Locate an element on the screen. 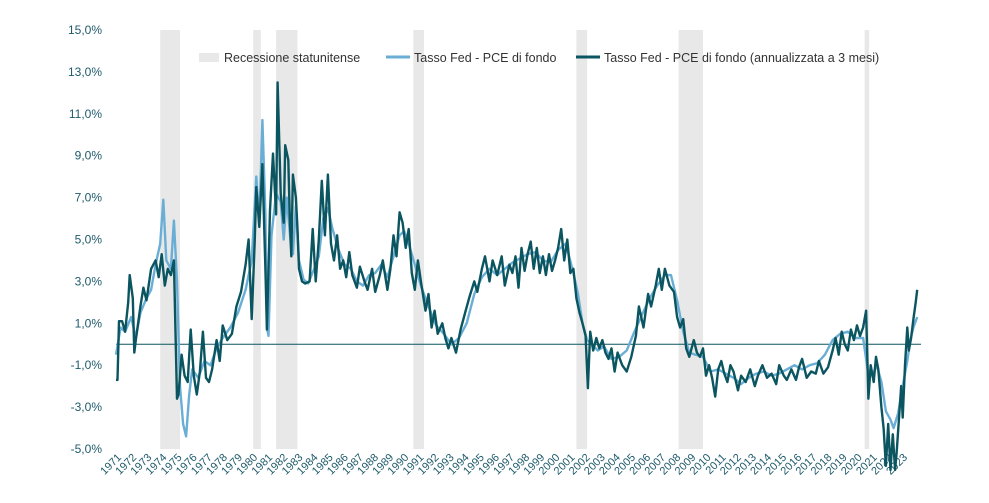 The height and width of the screenshot is (503, 989). y-tick-label: 5,0% is located at coordinates (89, 240).